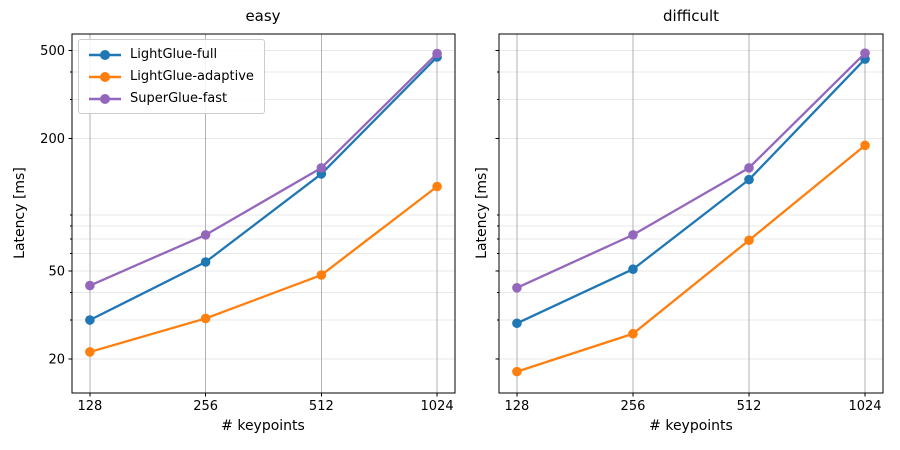 The width and height of the screenshot is (900, 450). I want to click on legend-entry-superglue-fast: SuperGlue-fast, so click(171, 98).